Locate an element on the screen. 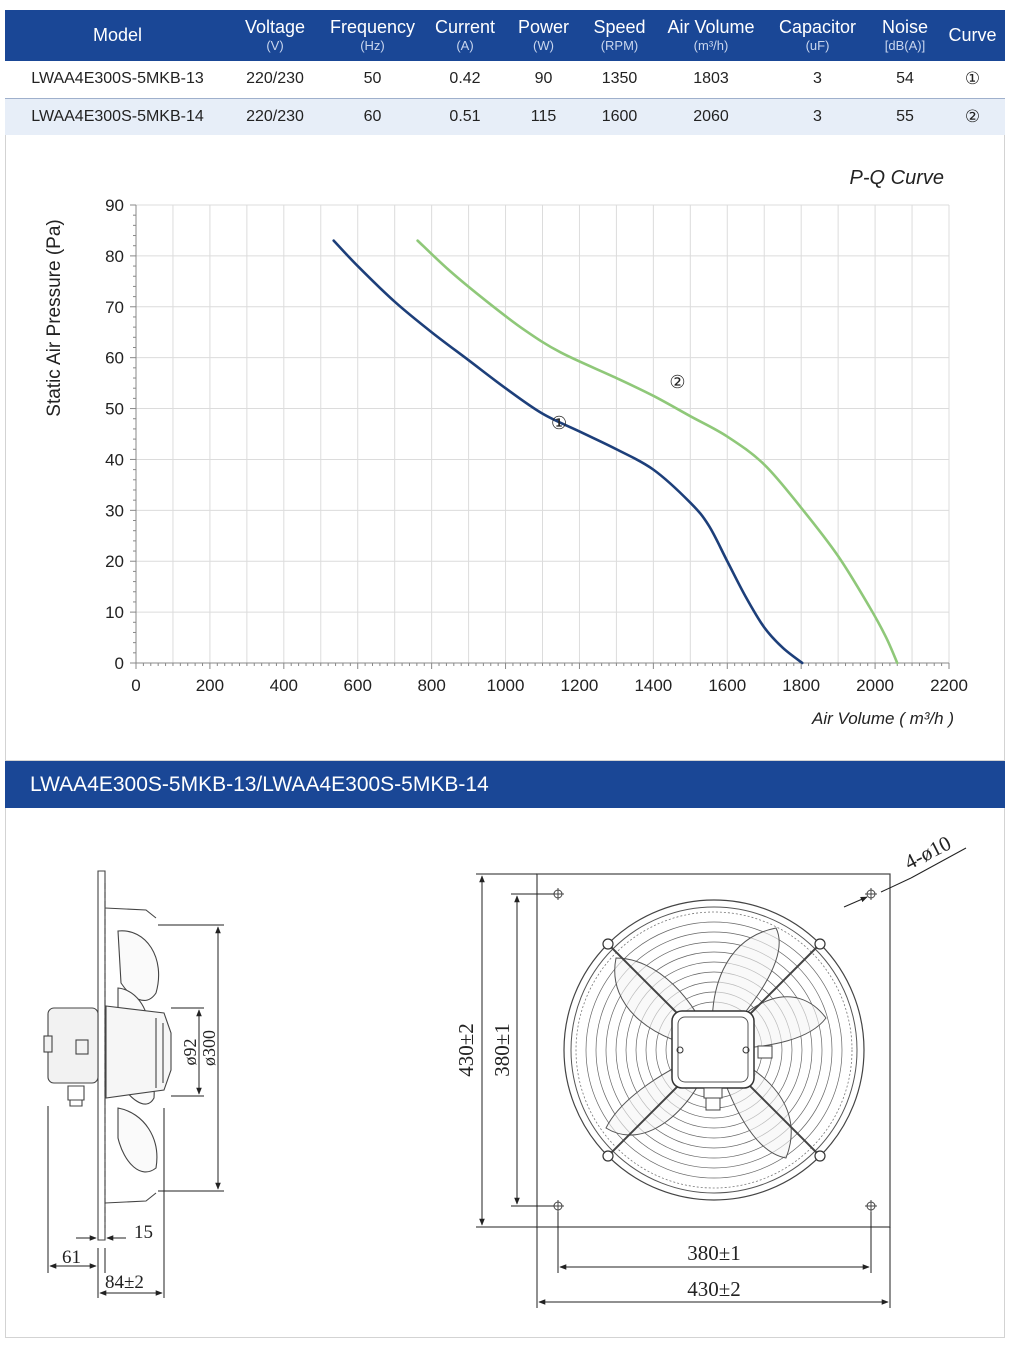 This screenshot has height=1357, width=1010. header-unit: (V) is located at coordinates (275, 46).